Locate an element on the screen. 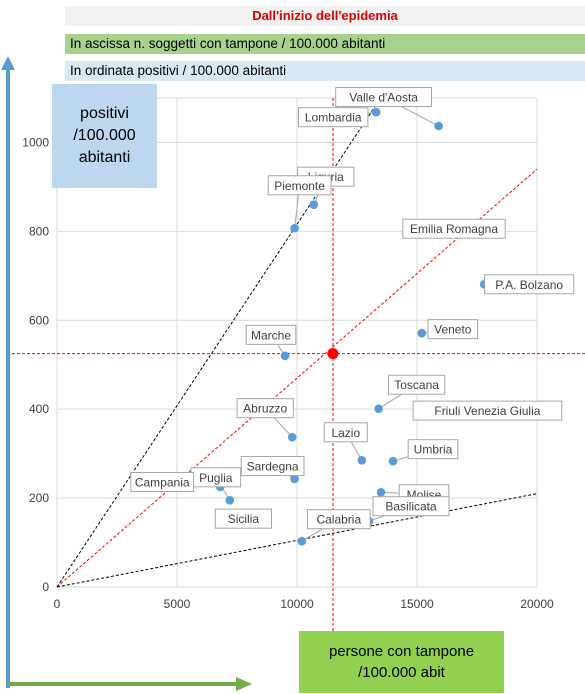 The image size is (585, 694). point-label: Campania is located at coordinates (162, 482).